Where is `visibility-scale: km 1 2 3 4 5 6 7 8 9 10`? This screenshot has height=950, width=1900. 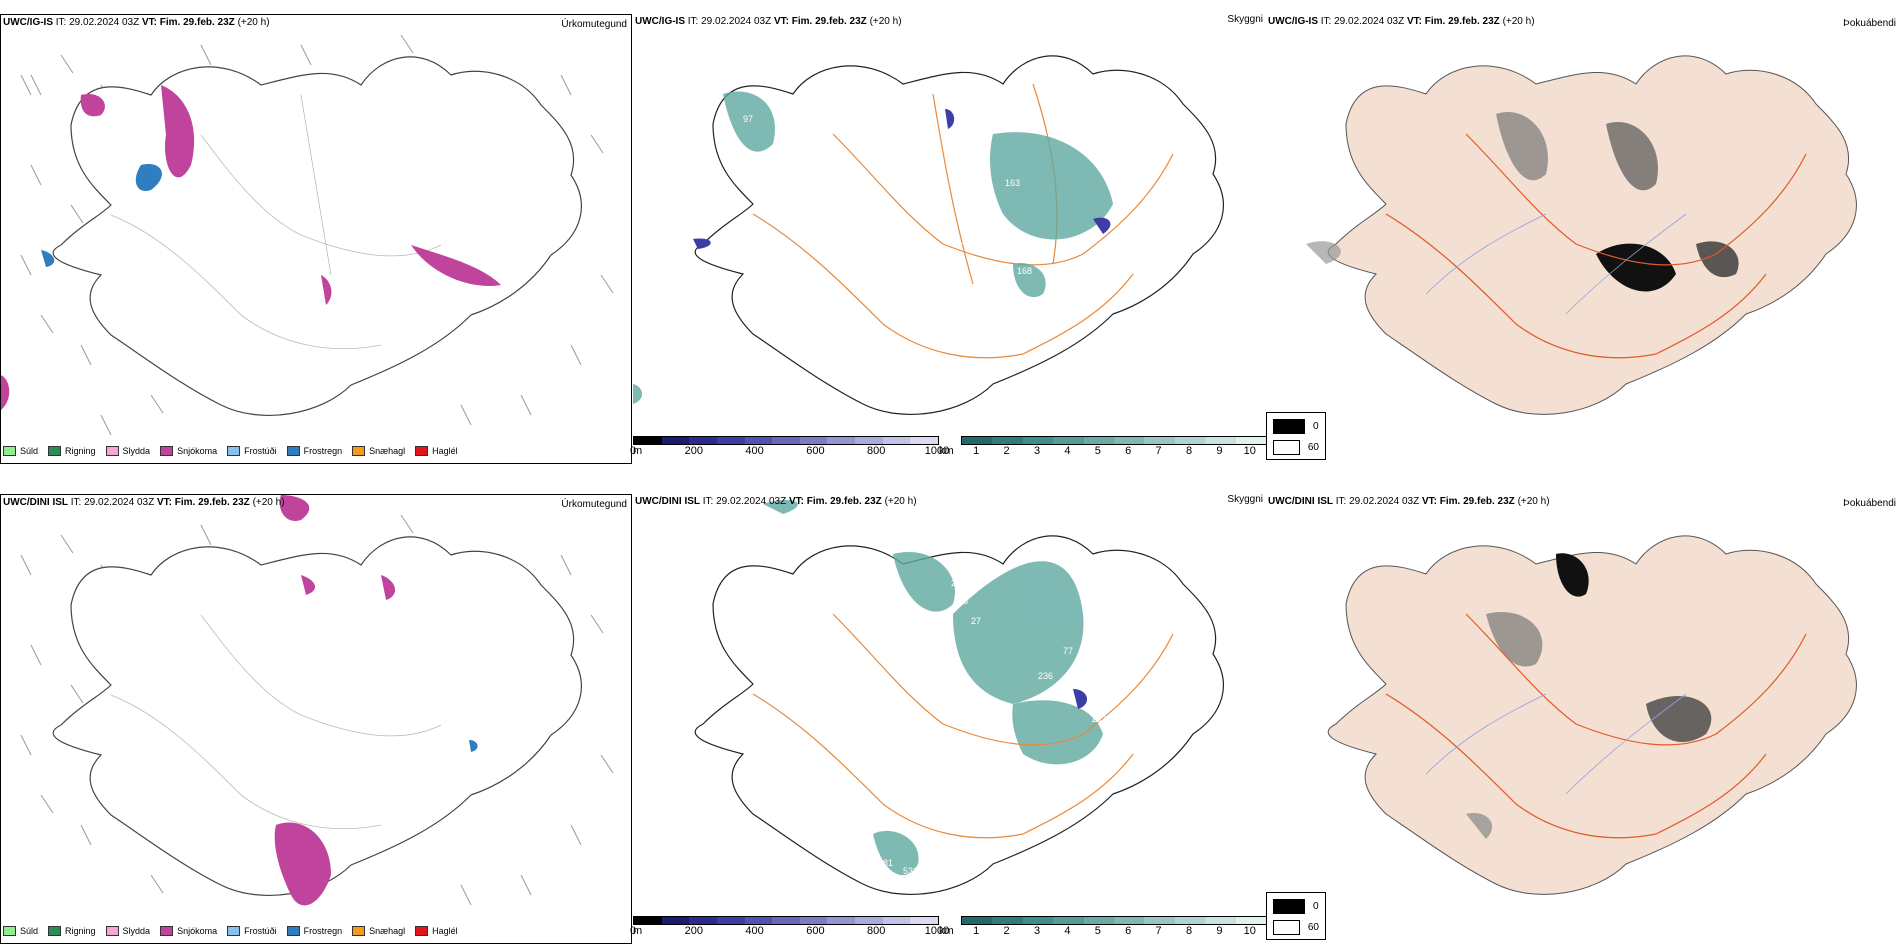
visibility-scale: km 1 2 3 4 5 6 7 8 9 10 is located at coordinates (1103, 928).